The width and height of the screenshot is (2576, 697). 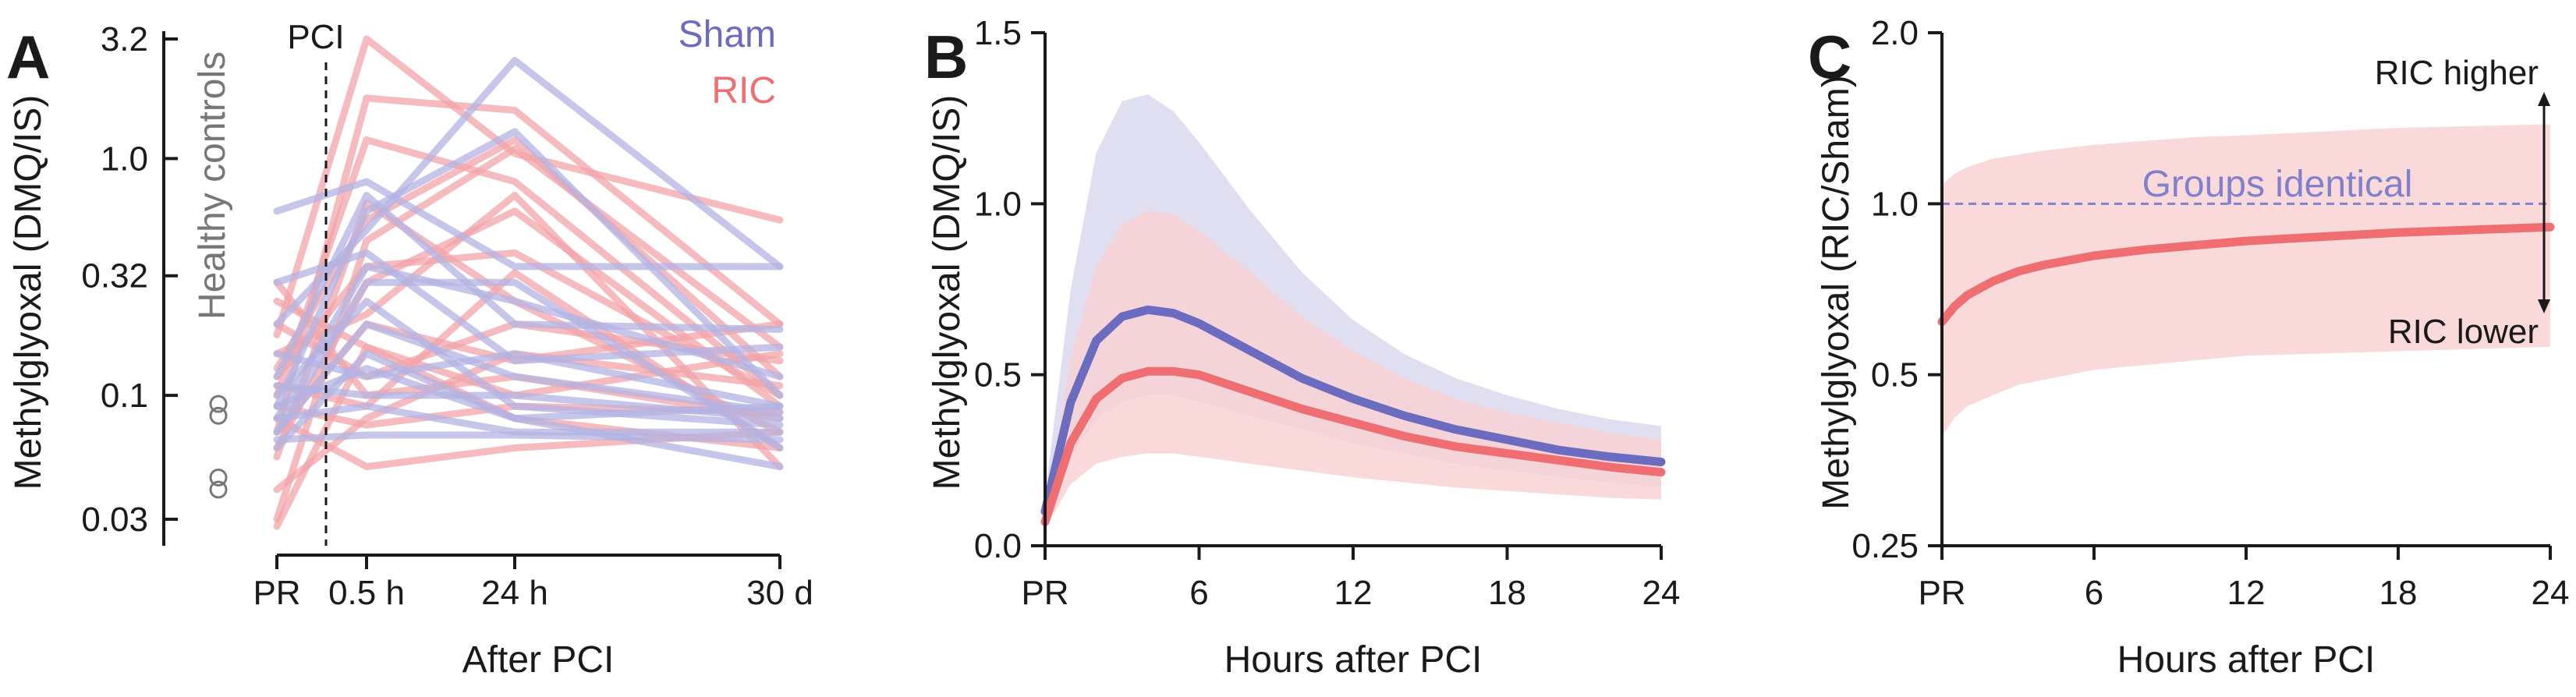 I want to click on panel-a-series, so click(x=528, y=282).